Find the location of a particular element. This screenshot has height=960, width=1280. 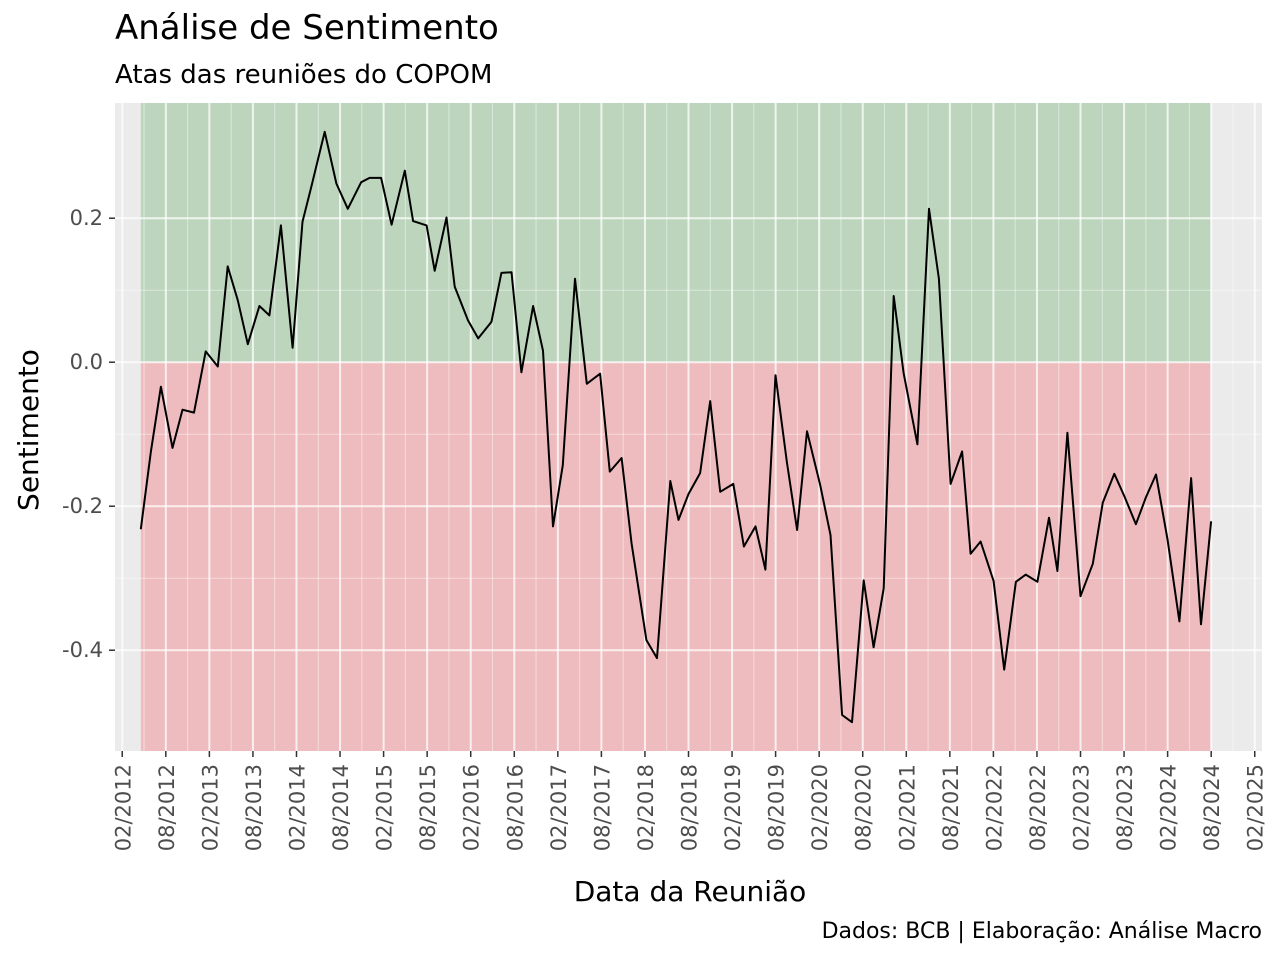

x-tick-label: 08/2014 is located at coordinates (341, 807).